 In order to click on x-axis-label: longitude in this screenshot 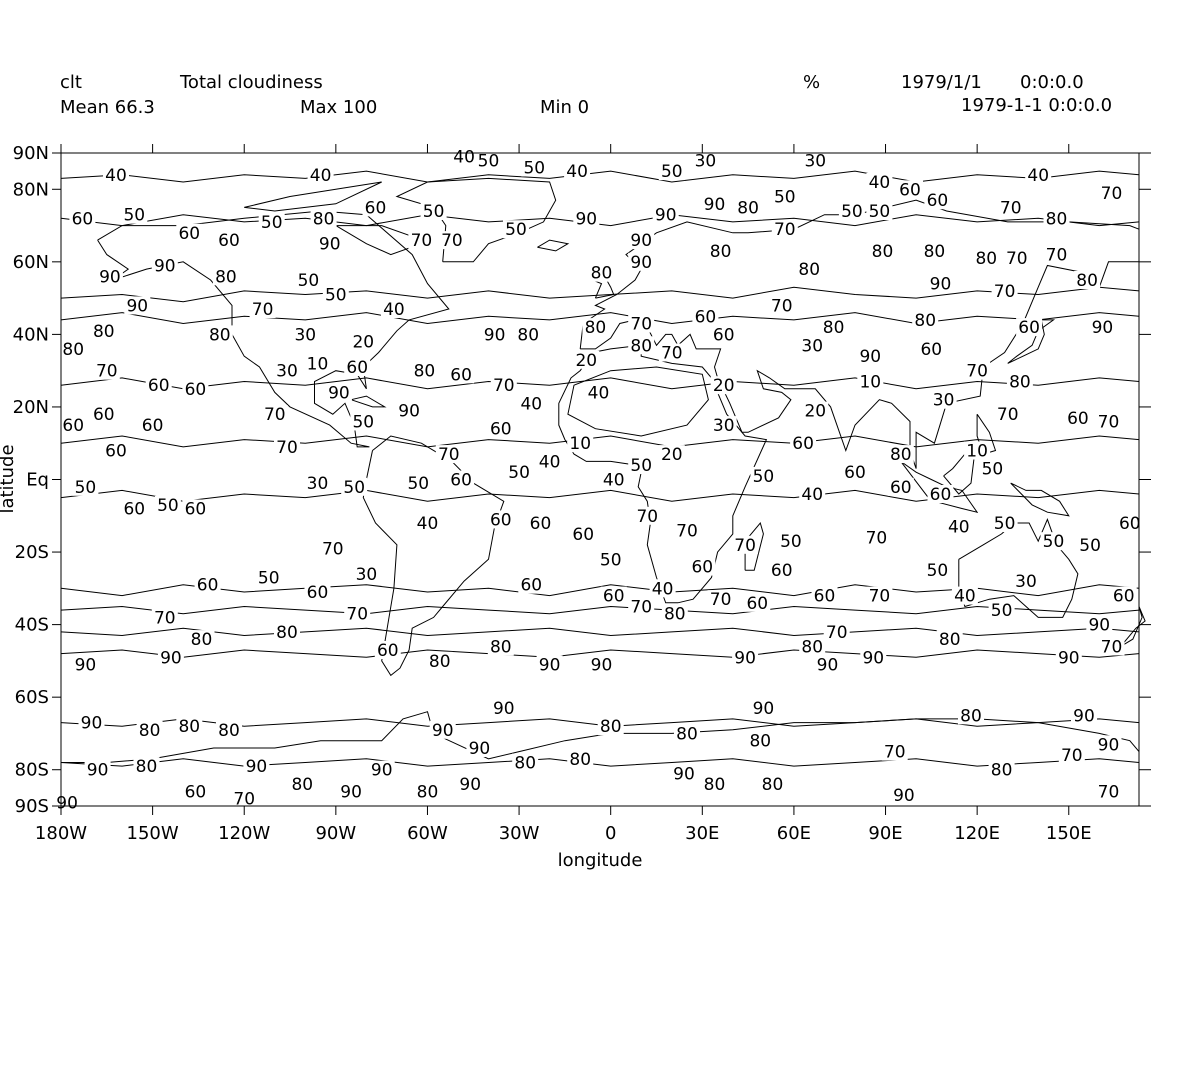, I will do `click(600, 860)`.